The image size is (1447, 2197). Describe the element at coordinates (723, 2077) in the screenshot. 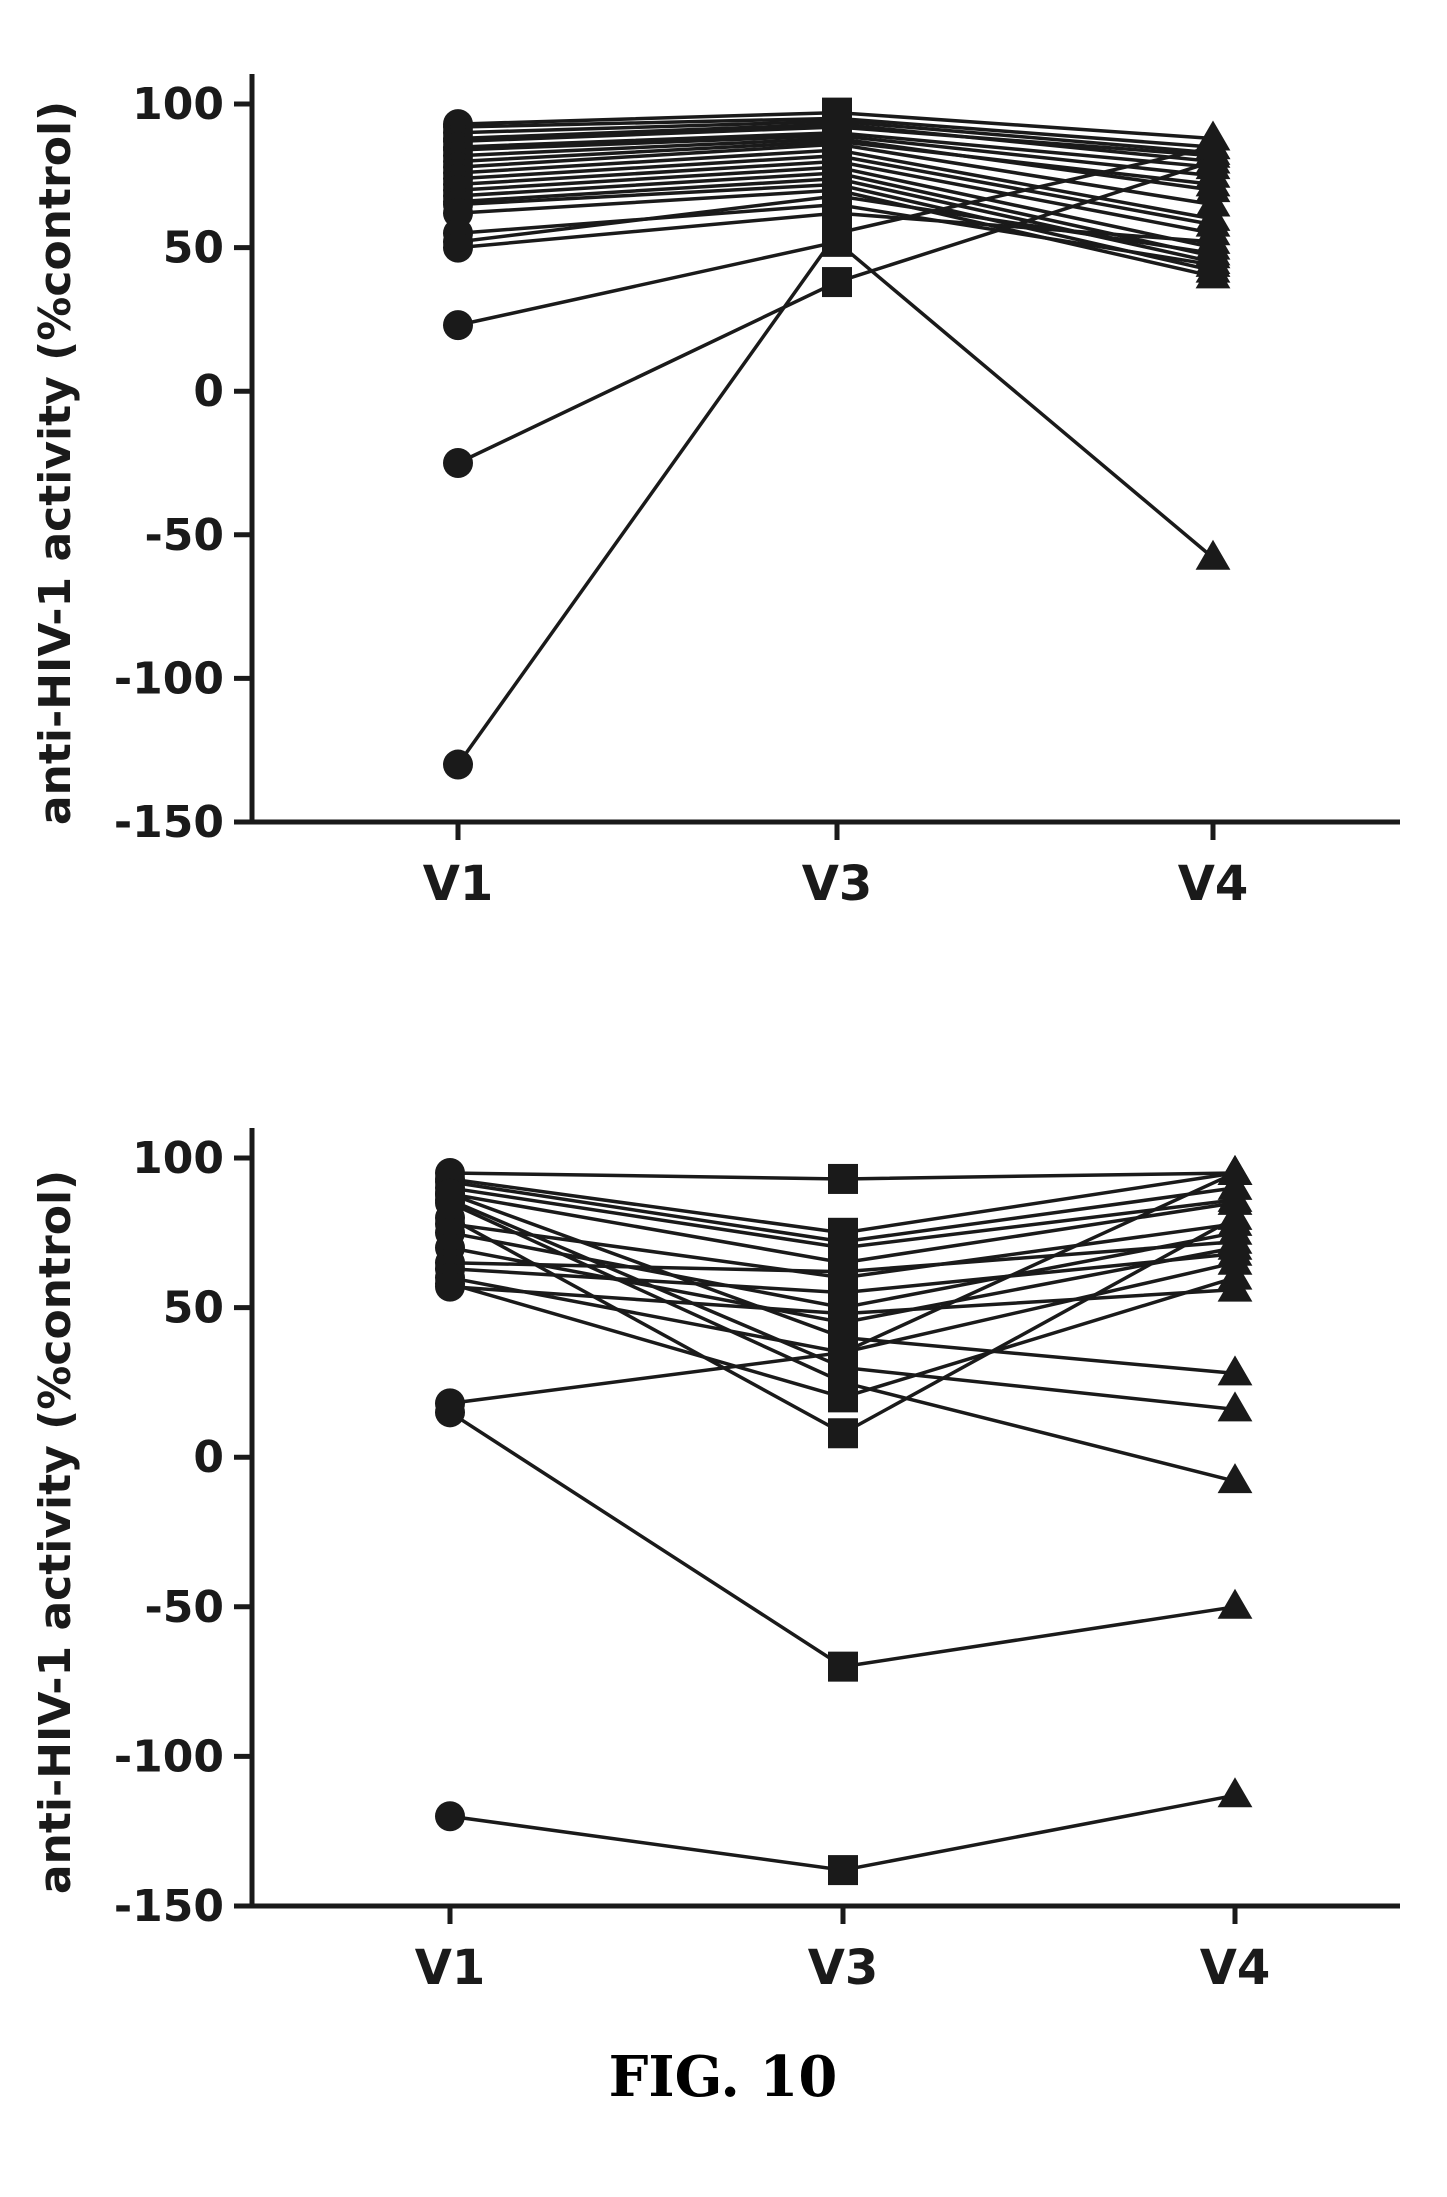

I see `figure-caption: FIG. 10` at that location.